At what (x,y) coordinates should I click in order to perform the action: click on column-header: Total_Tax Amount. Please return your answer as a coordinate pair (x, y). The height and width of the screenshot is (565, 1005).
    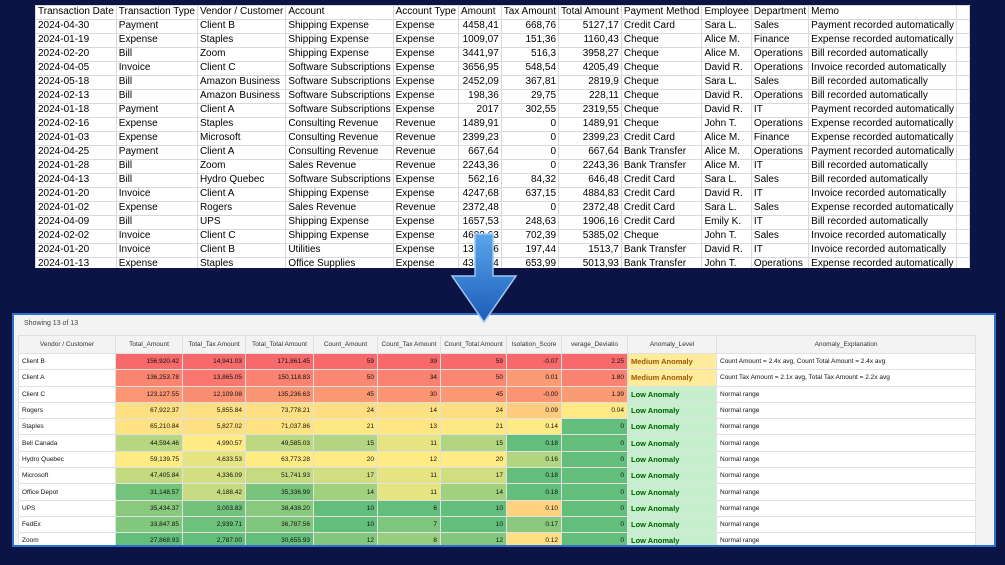
    Looking at the image, I should click on (214, 344).